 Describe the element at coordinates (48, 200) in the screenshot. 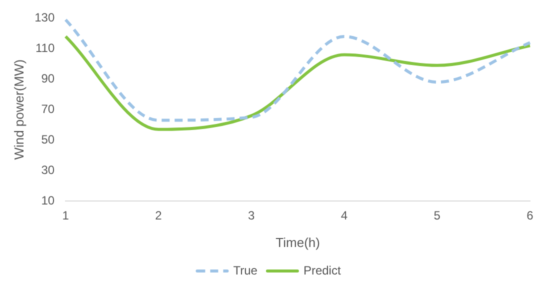

I see `y-tick-label: 10` at that location.